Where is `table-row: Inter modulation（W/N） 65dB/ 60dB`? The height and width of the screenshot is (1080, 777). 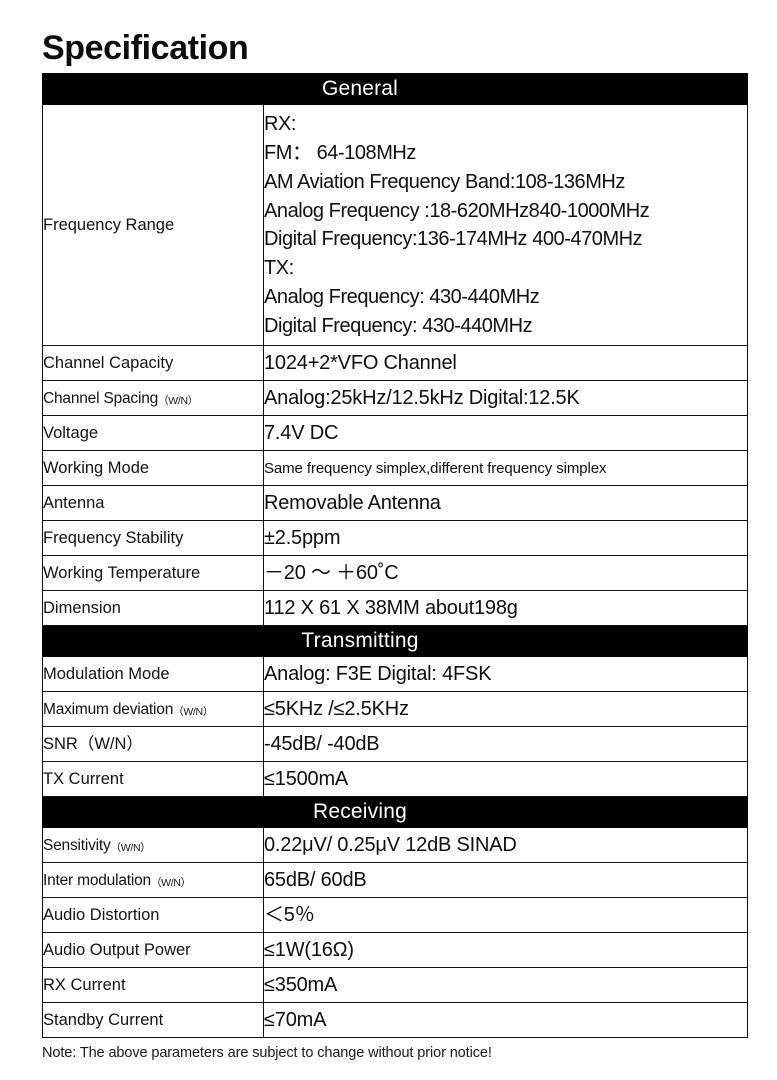
table-row: Inter modulation（W/N） 65dB/ 60dB is located at coordinates (395, 880).